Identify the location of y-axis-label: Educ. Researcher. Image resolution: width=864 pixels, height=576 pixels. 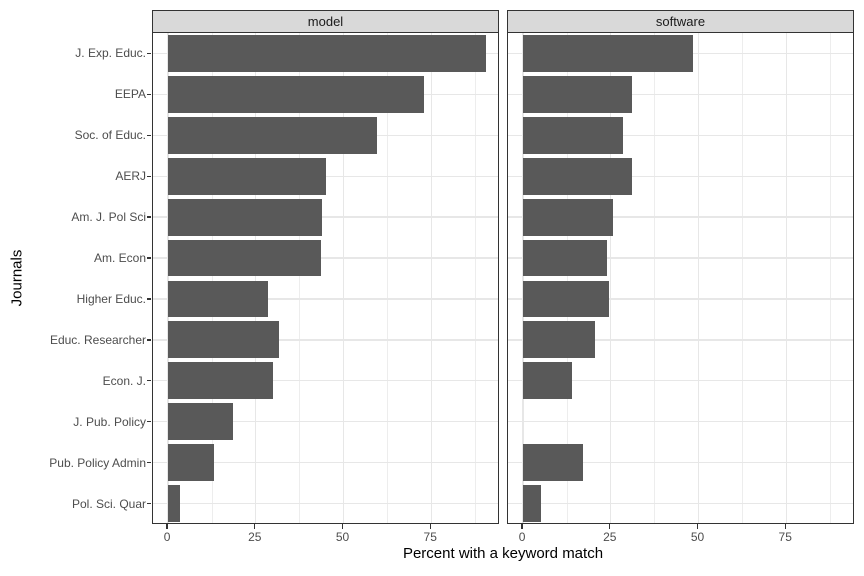
(97, 339).